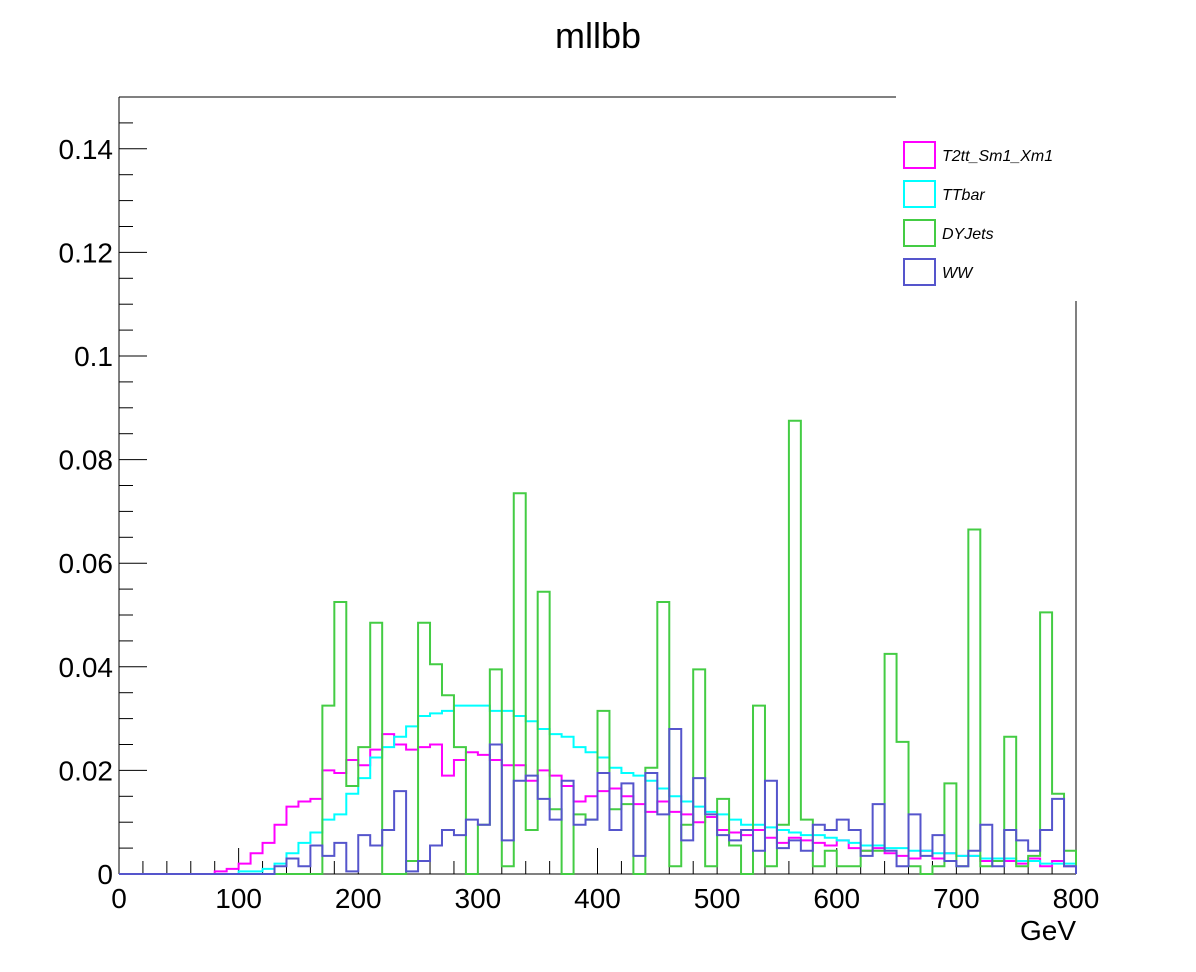  Describe the element at coordinates (997, 156) in the screenshot. I see `legend-label: T2tt_Sm1_Xm1` at that location.